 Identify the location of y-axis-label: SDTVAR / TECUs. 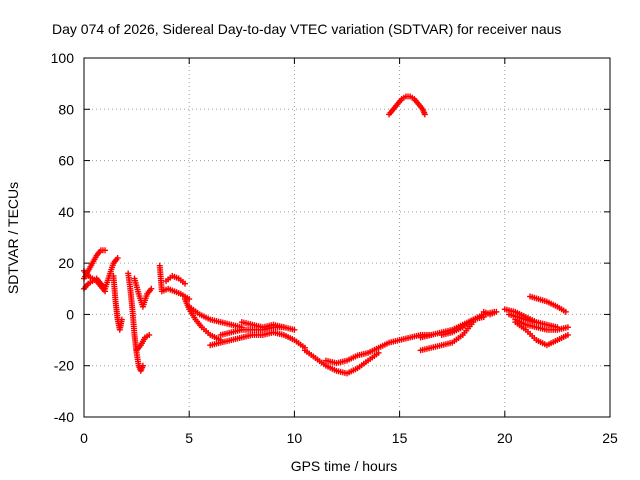
(13, 238).